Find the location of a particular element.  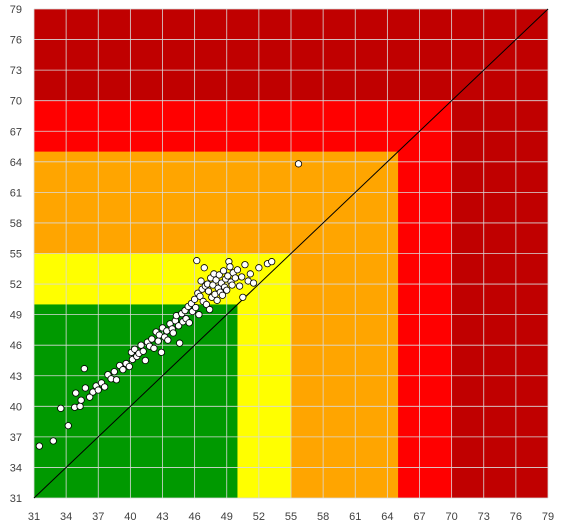

y-tick-label: 73 is located at coordinates (16, 71).